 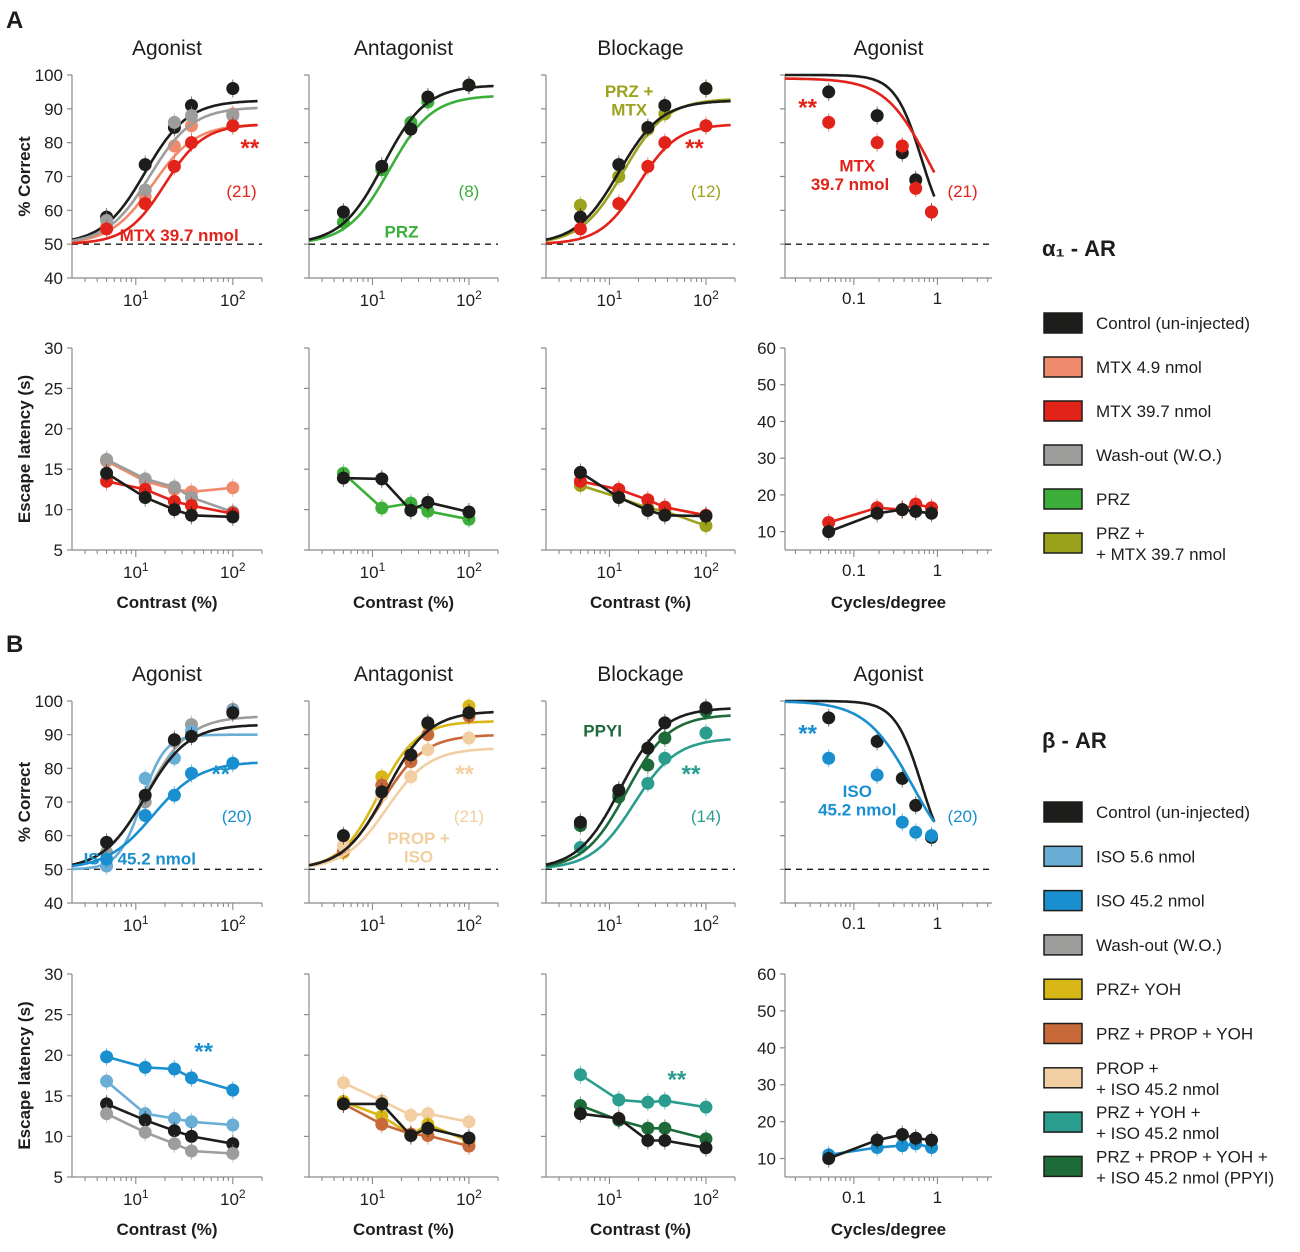 What do you see at coordinates (14, 644) in the screenshot?
I see `section-letter: B` at bounding box center [14, 644].